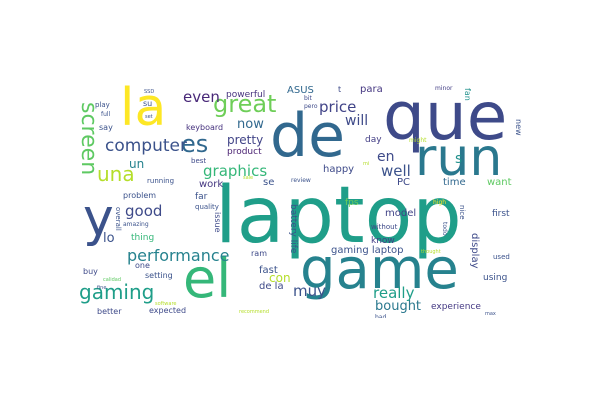 The height and width of the screenshot is (400, 600). What do you see at coordinates (367, 250) in the screenshot?
I see `cloud-word: gaming laptop` at bounding box center [367, 250].